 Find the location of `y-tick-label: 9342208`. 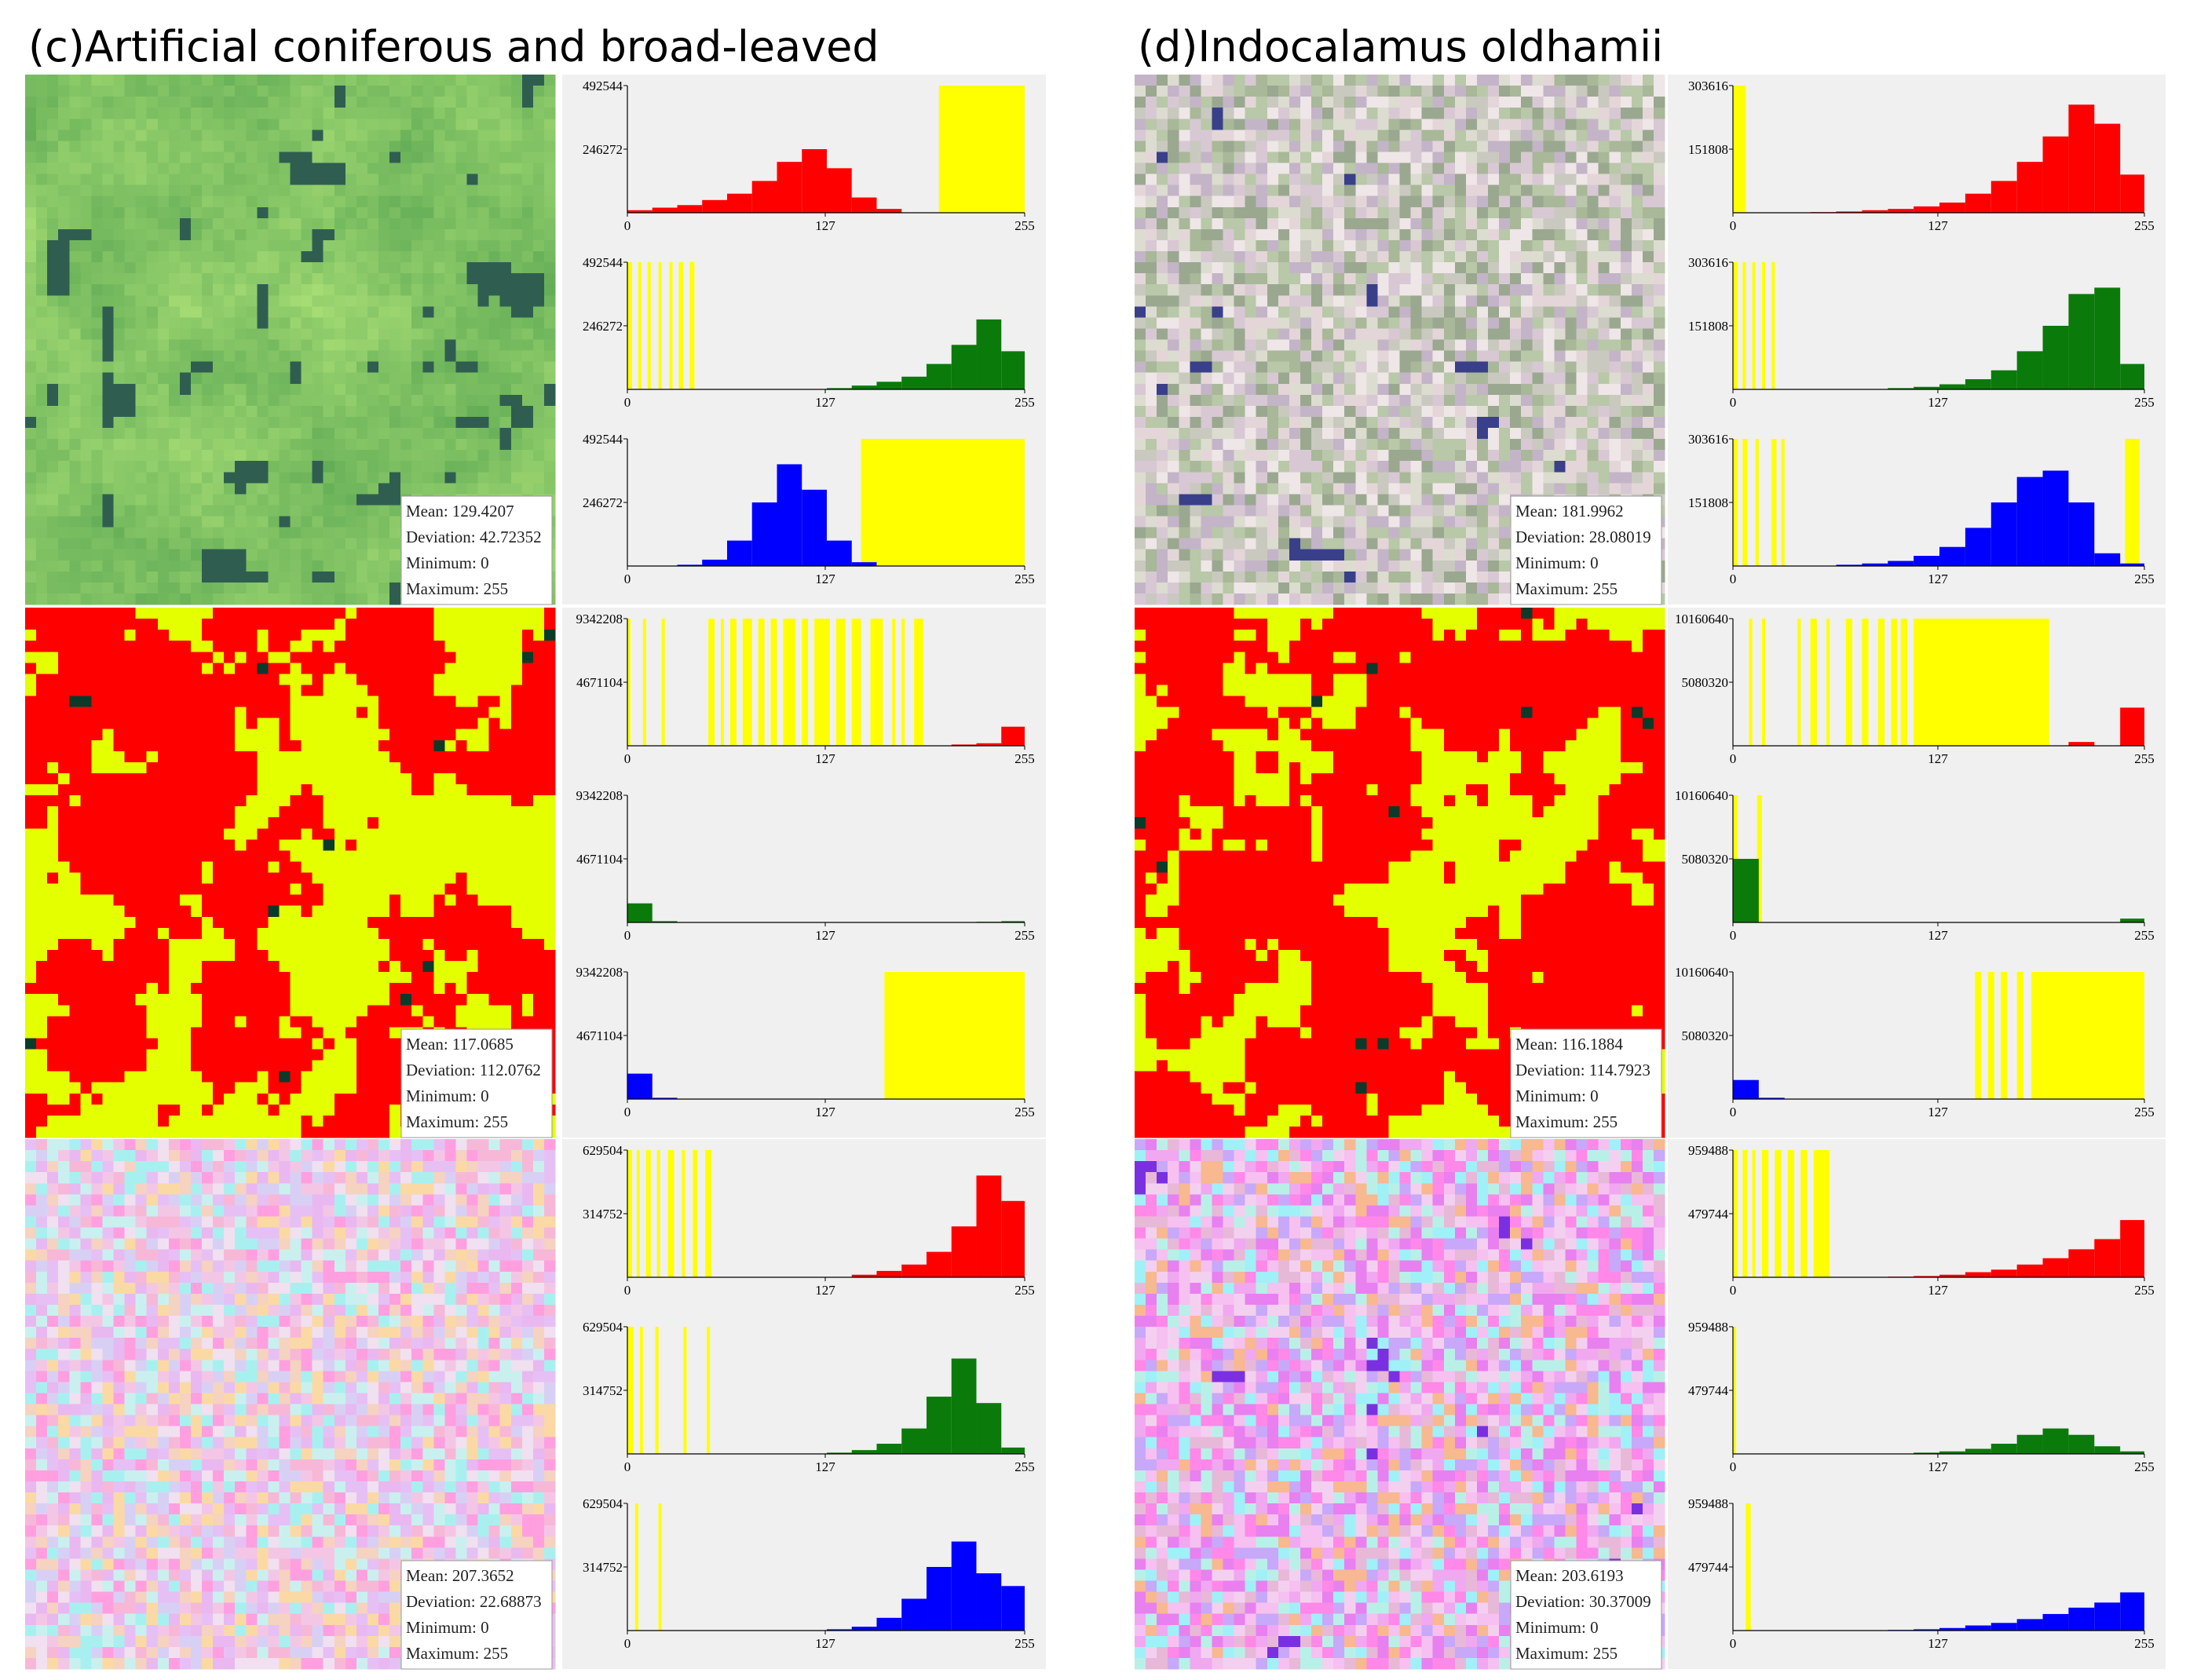

y-tick-label: 9342208 is located at coordinates (599, 619).